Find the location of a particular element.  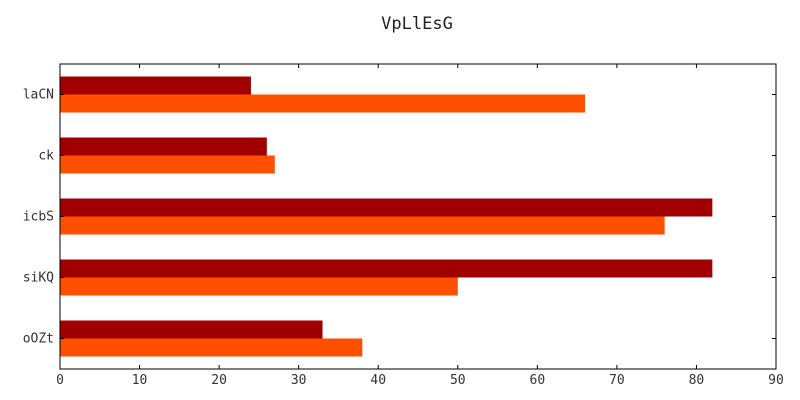

x-tick-label: 40 is located at coordinates (378, 380).